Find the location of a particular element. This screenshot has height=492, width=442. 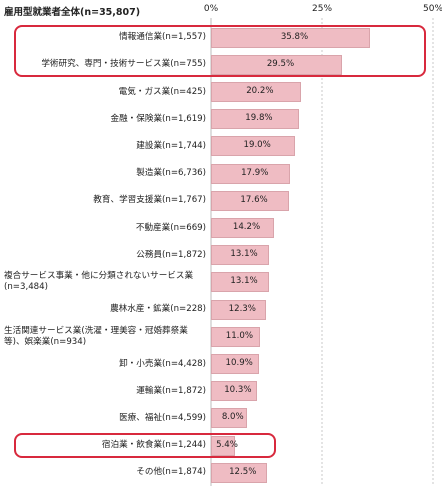

value-label: 17.9% is located at coordinates (255, 172).